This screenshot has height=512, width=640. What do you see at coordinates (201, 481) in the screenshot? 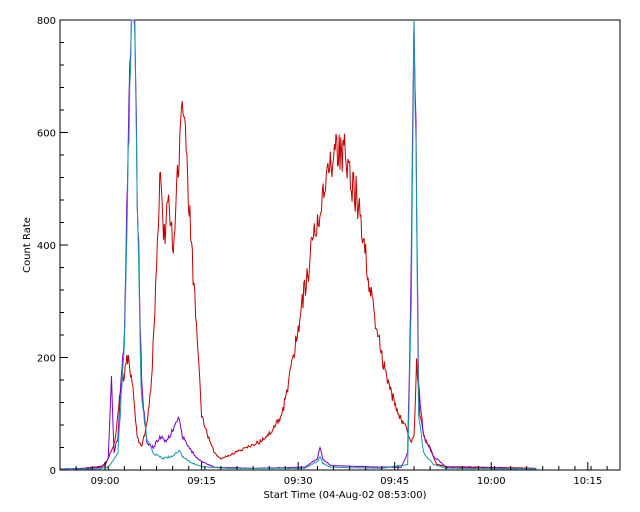
I see `x-tick-label: 09:15` at bounding box center [201, 481].